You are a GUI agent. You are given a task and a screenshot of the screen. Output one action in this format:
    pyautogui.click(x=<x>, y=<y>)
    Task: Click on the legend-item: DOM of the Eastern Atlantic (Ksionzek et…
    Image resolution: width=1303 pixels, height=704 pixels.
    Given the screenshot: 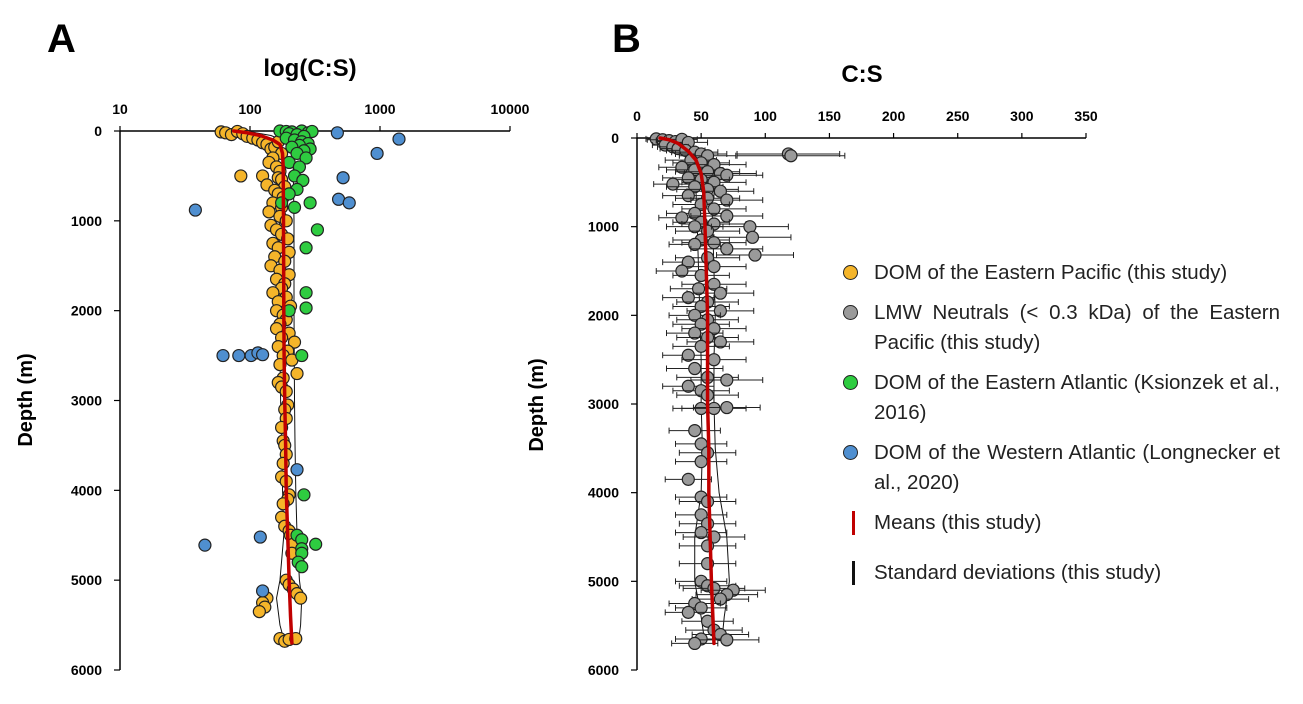 What is the action you would take?
    pyautogui.click(x=1060, y=398)
    